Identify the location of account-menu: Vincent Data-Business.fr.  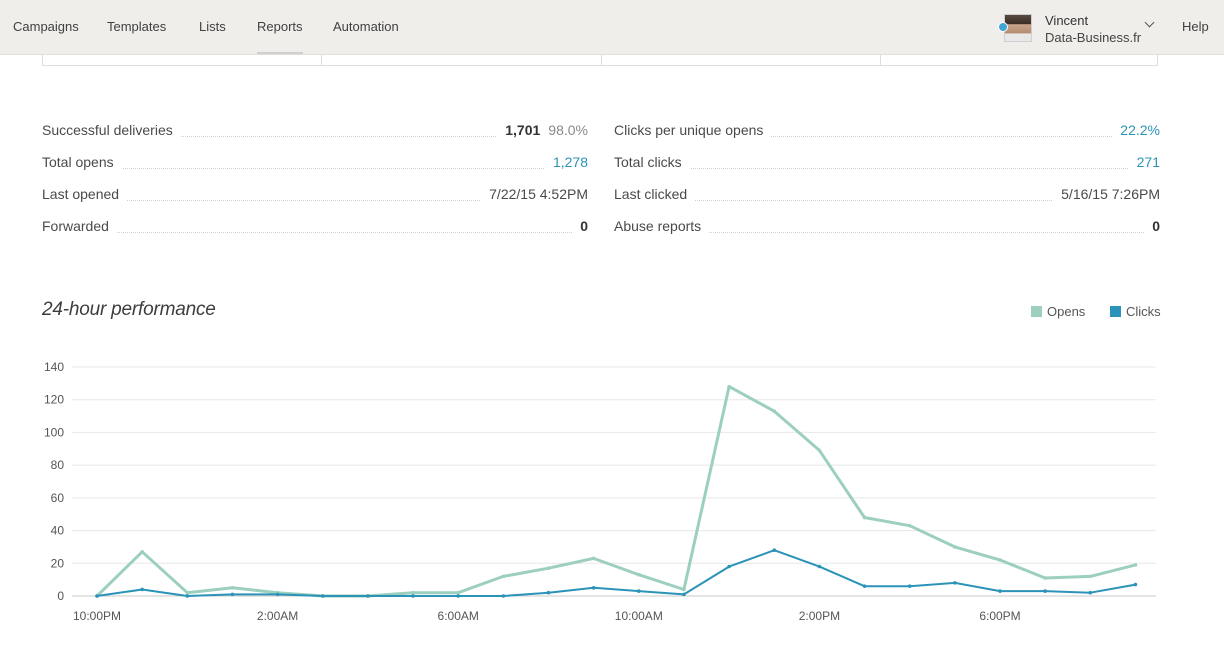
(1084, 28).